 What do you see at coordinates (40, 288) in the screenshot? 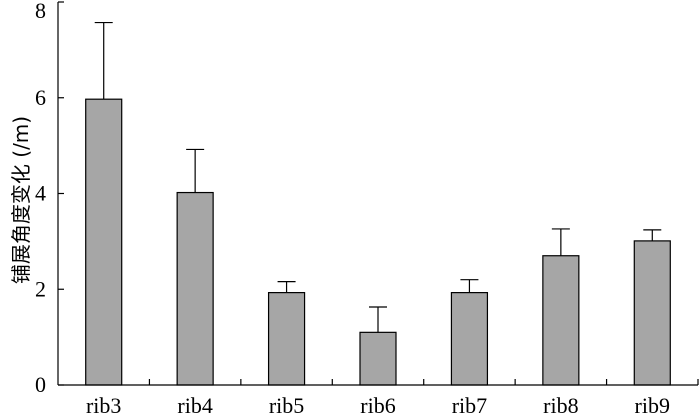
I see `y-tick-label: 2` at bounding box center [40, 288].